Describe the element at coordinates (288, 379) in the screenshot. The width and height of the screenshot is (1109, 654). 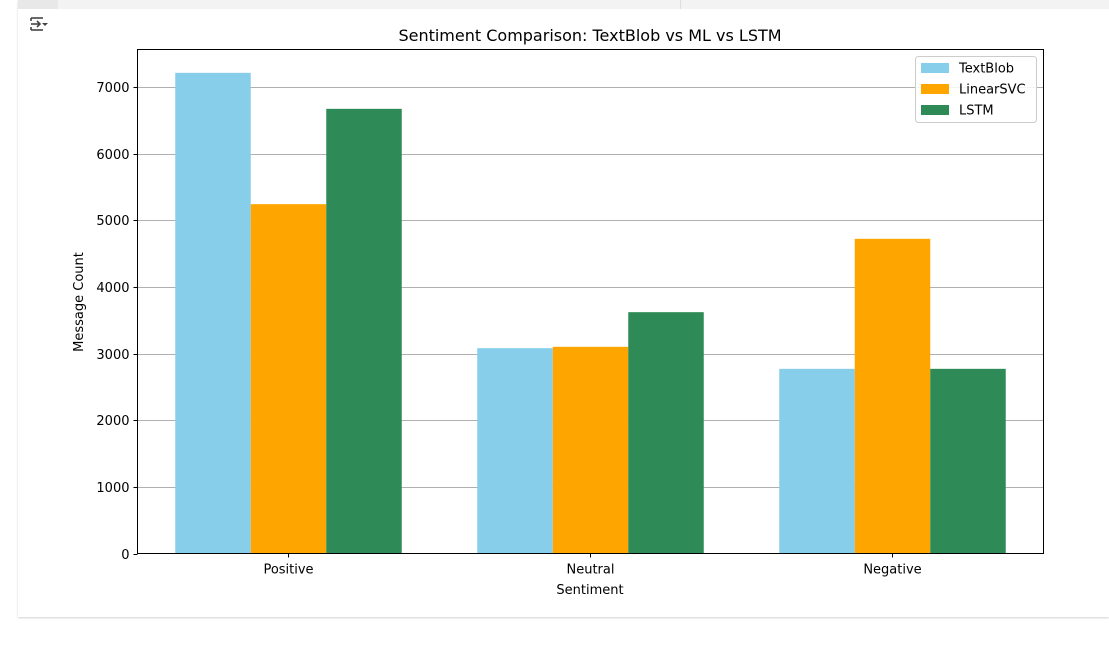
I see `bar-linearsvc-positive` at that location.